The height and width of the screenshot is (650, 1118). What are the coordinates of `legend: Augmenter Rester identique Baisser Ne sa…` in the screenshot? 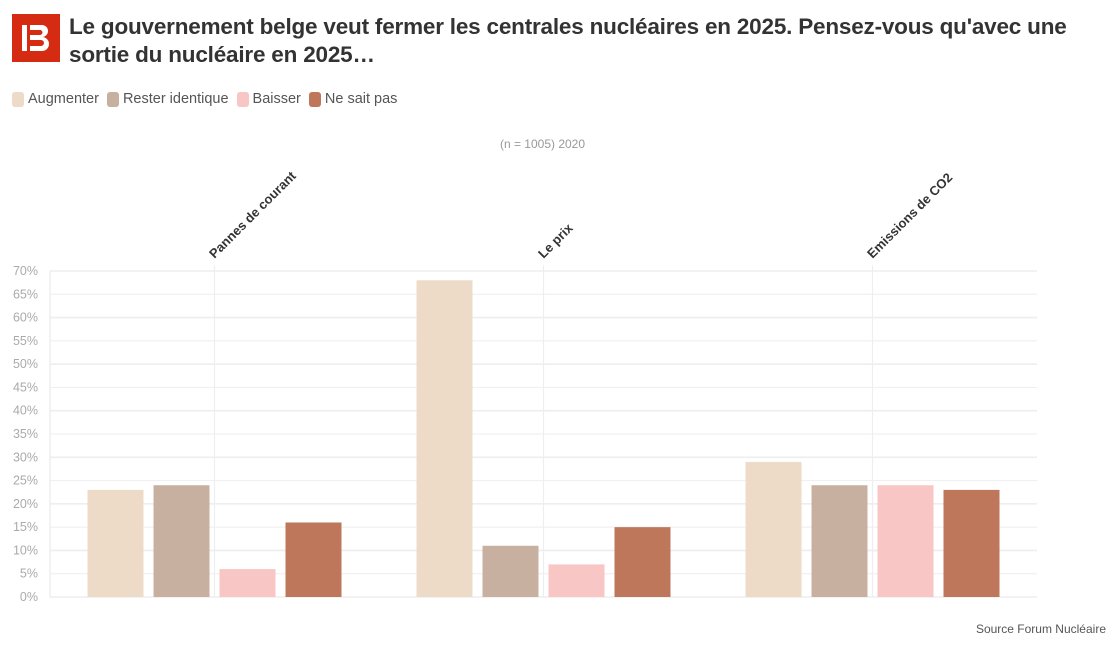 It's located at (208, 99).